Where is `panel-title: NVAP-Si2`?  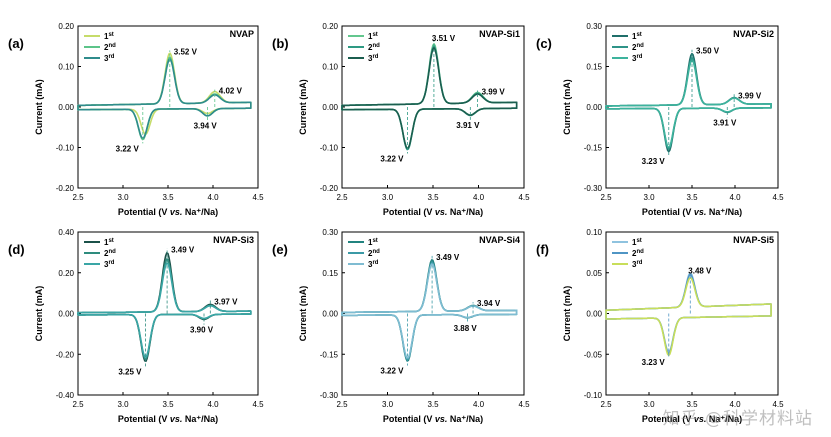
panel-title: NVAP-Si2 is located at coordinates (753, 34).